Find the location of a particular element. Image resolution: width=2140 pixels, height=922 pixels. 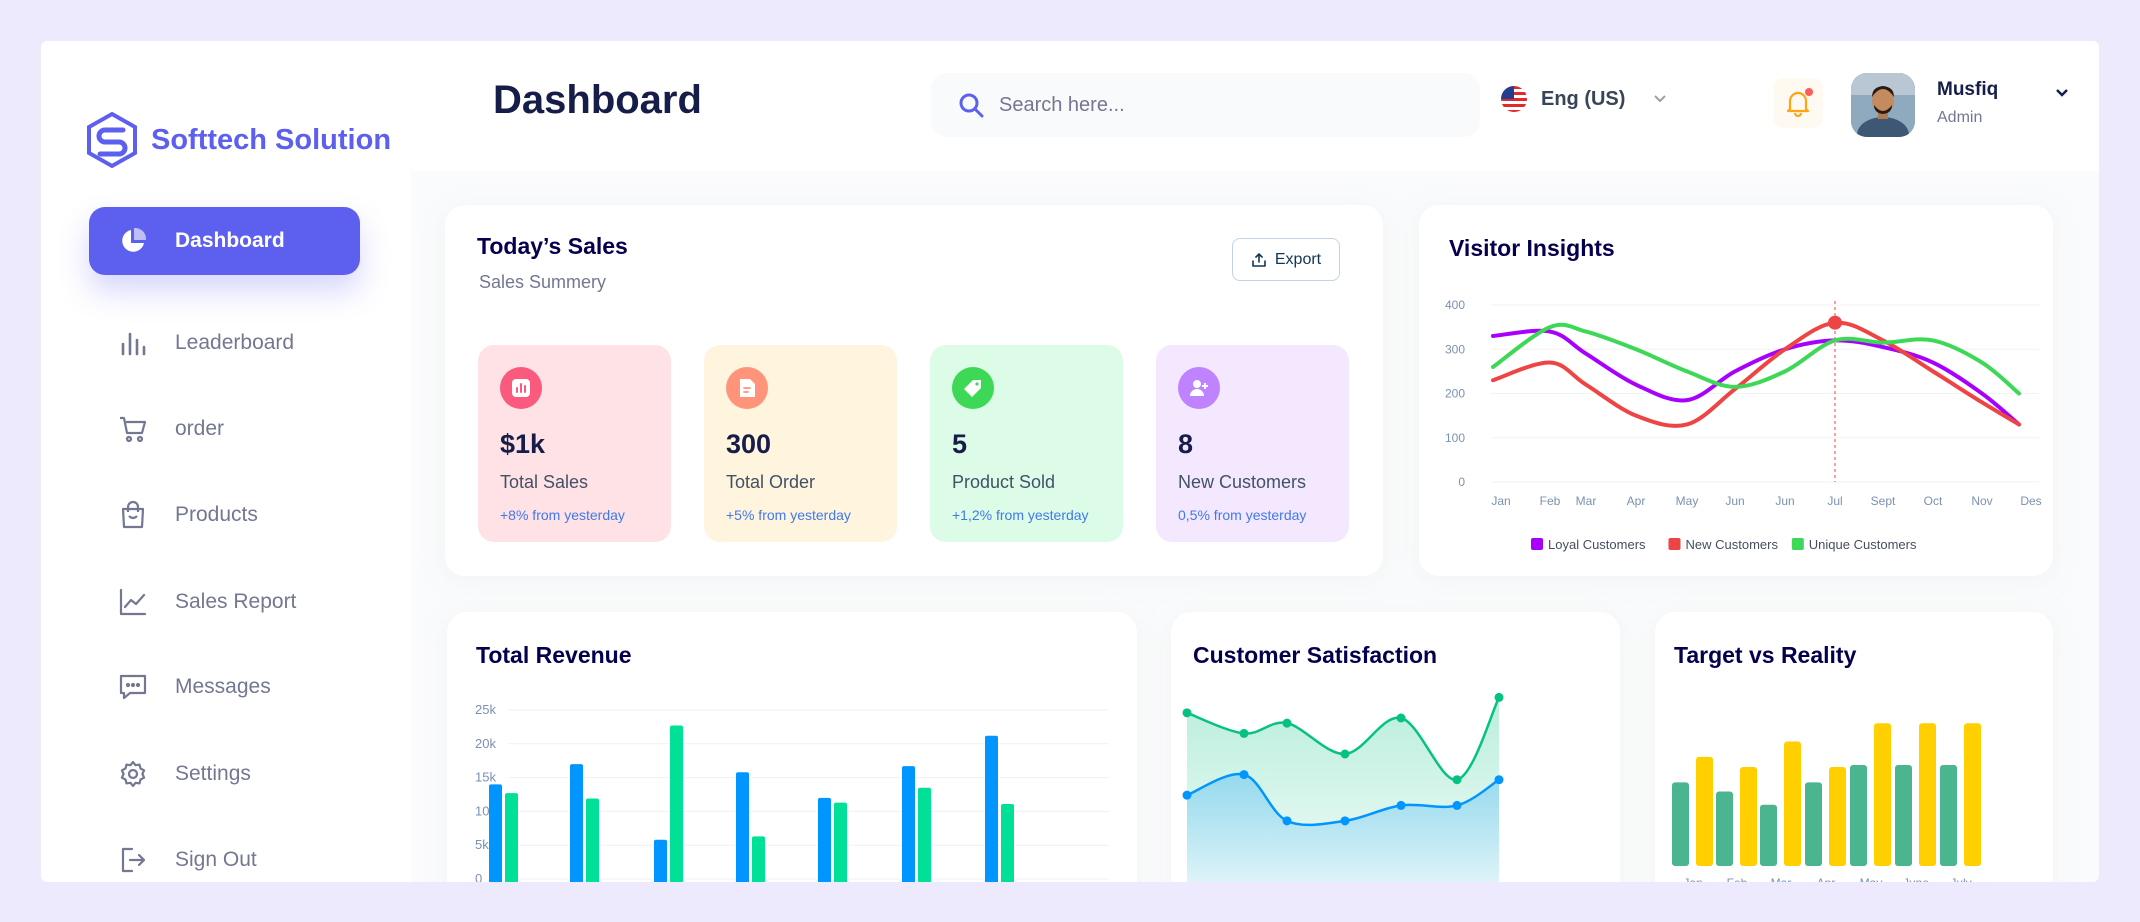

sidebar-item-settings: Settings is located at coordinates (224, 774).